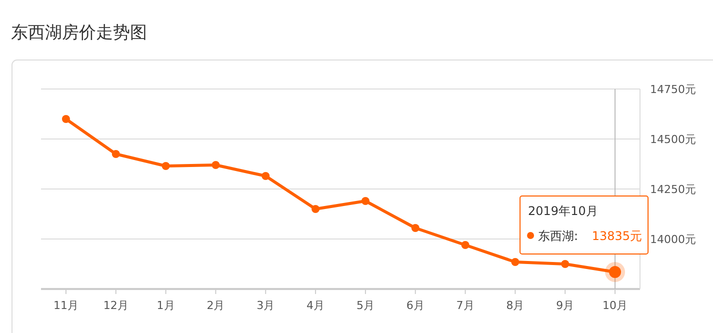 This screenshot has height=333, width=713. I want to click on chart-title: 东西湖房价走势图, so click(79, 33).